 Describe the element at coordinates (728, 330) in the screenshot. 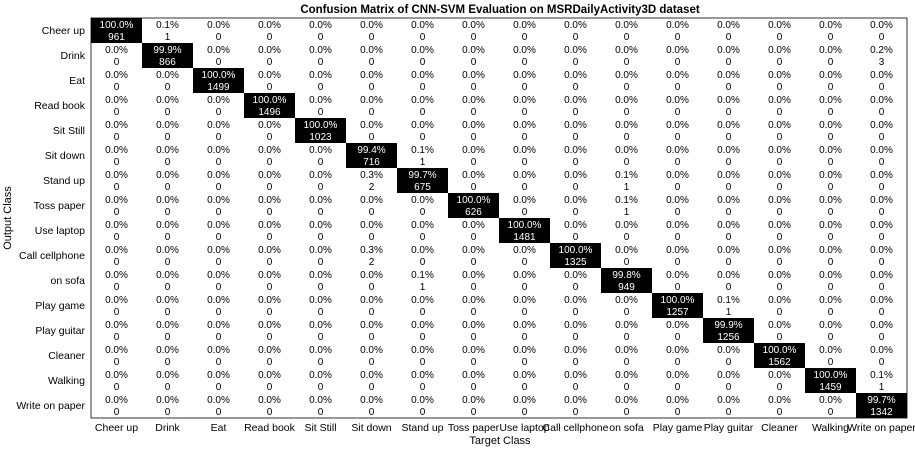

I see `matrix-cell: 99.9%1256` at that location.